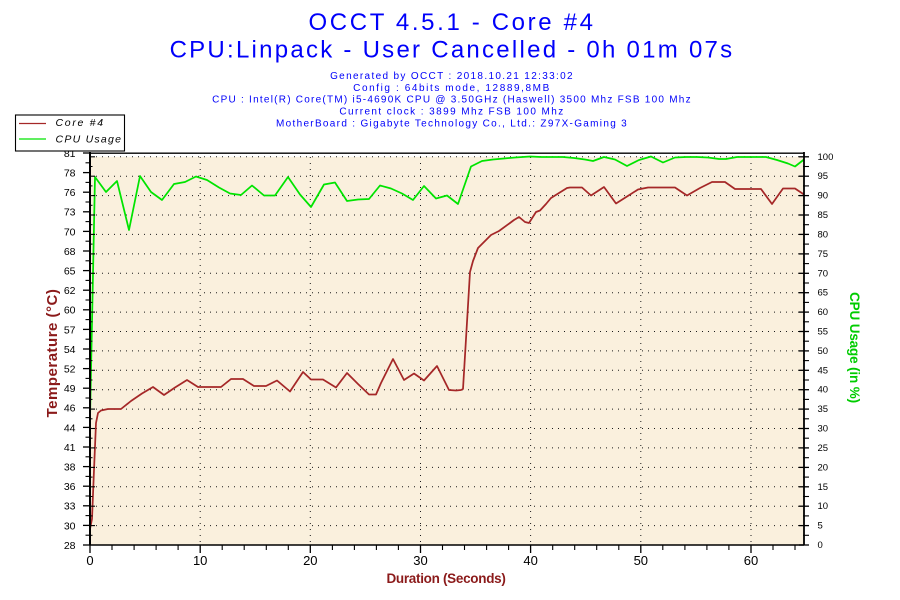 The width and height of the screenshot is (900, 600). Describe the element at coordinates (826, 157) in the screenshot. I see `svg-text: 100` at that location.